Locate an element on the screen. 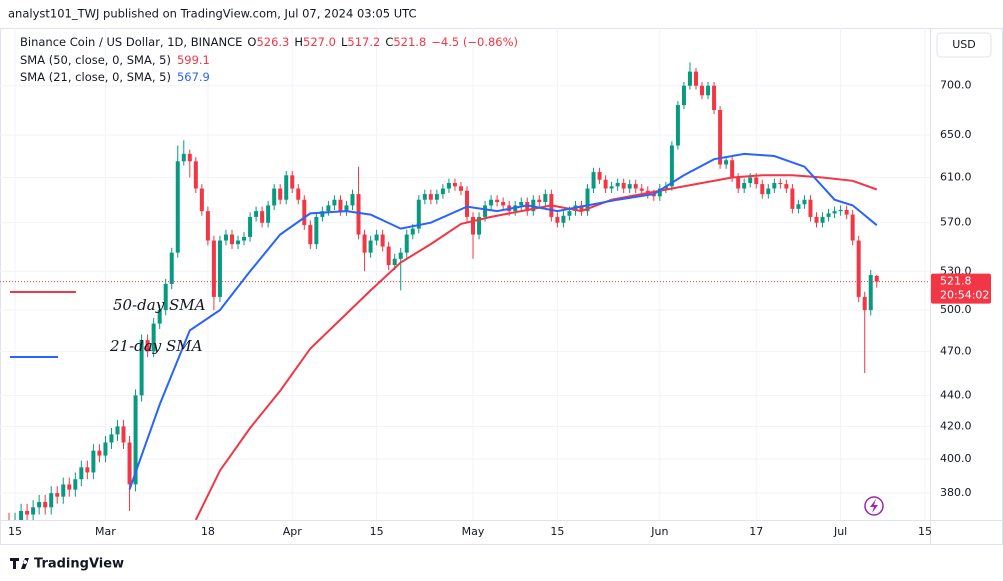 The image size is (1003, 581). ohlc-key: L is located at coordinates (344, 42).